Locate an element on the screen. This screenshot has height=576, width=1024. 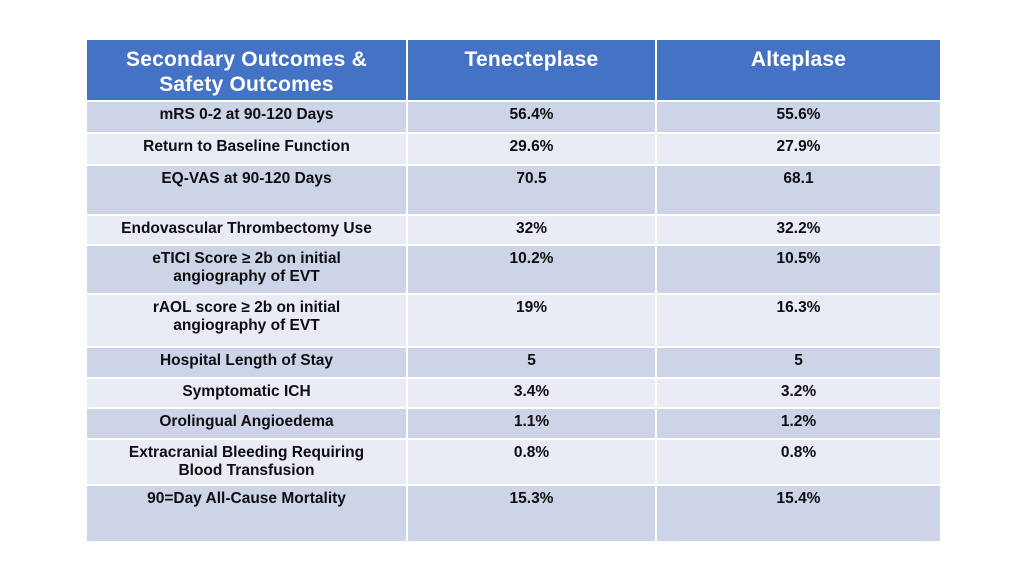
outcome-label-cell: Orolingual Angioedema is located at coordinates (246, 423).